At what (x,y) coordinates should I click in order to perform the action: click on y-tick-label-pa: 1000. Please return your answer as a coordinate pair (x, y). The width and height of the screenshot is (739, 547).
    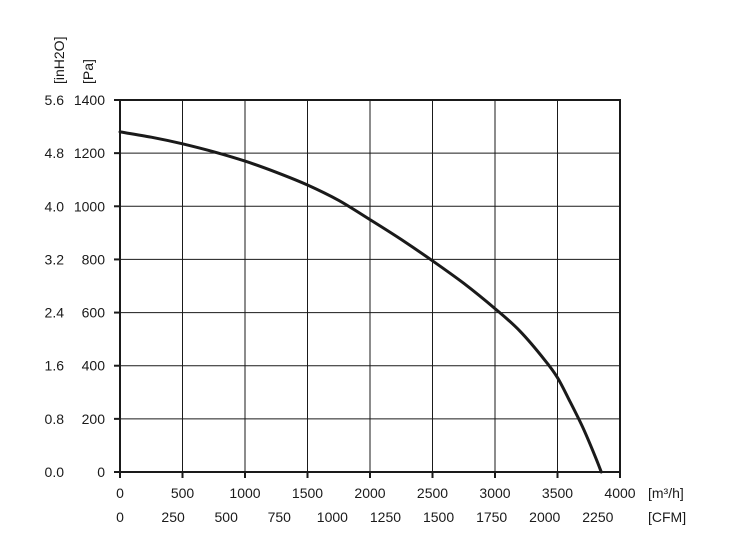
    Looking at the image, I should click on (89, 206).